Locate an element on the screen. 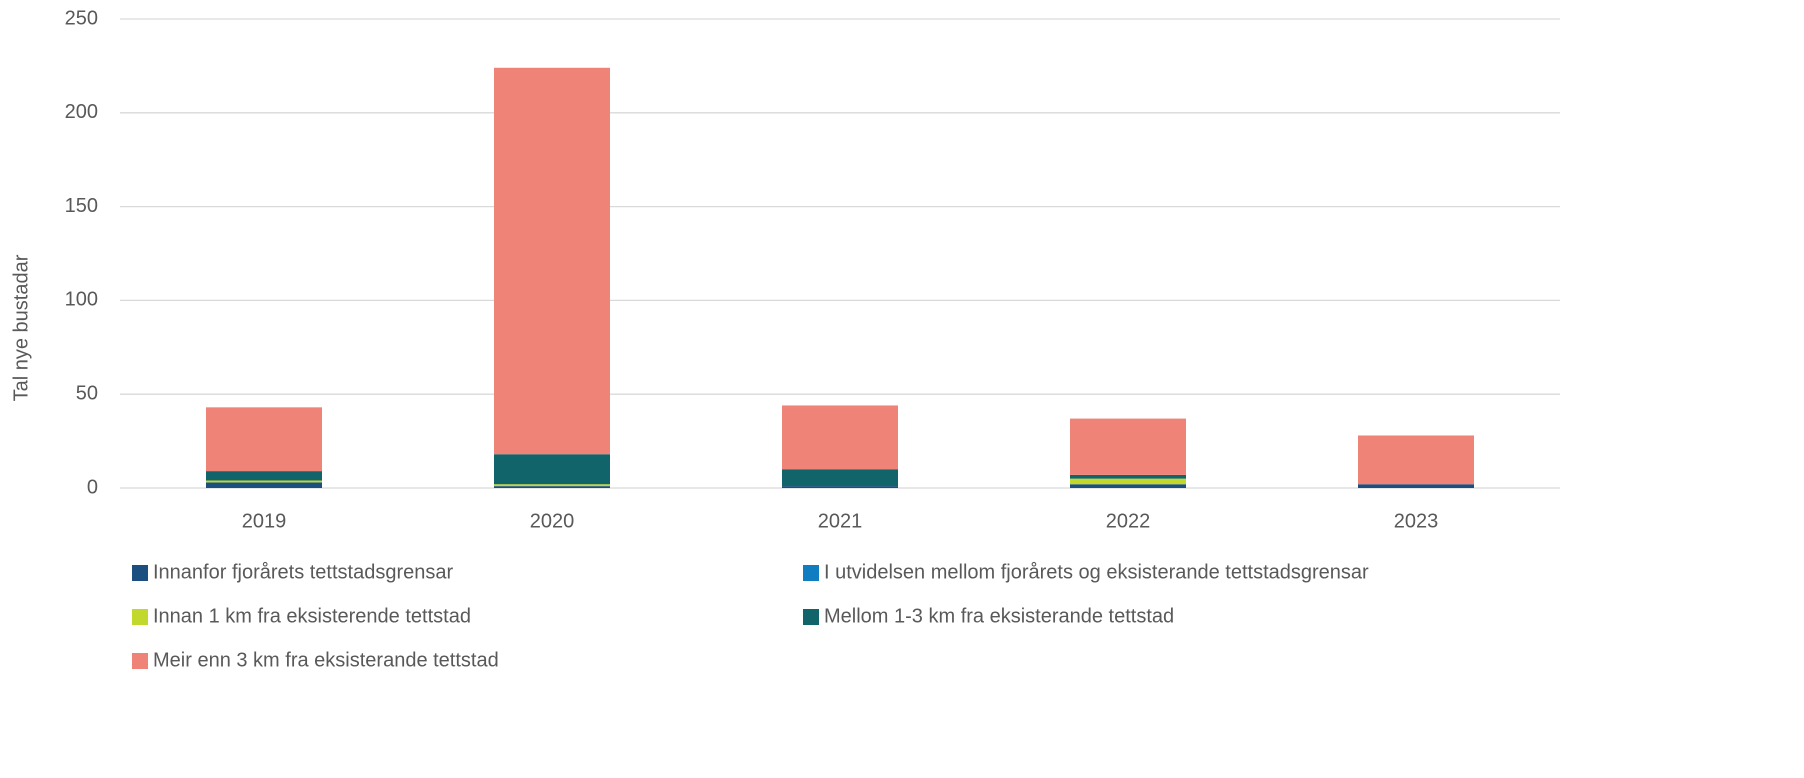 This screenshot has width=1804, height=778. y-tick-label: 100 is located at coordinates (81, 300).